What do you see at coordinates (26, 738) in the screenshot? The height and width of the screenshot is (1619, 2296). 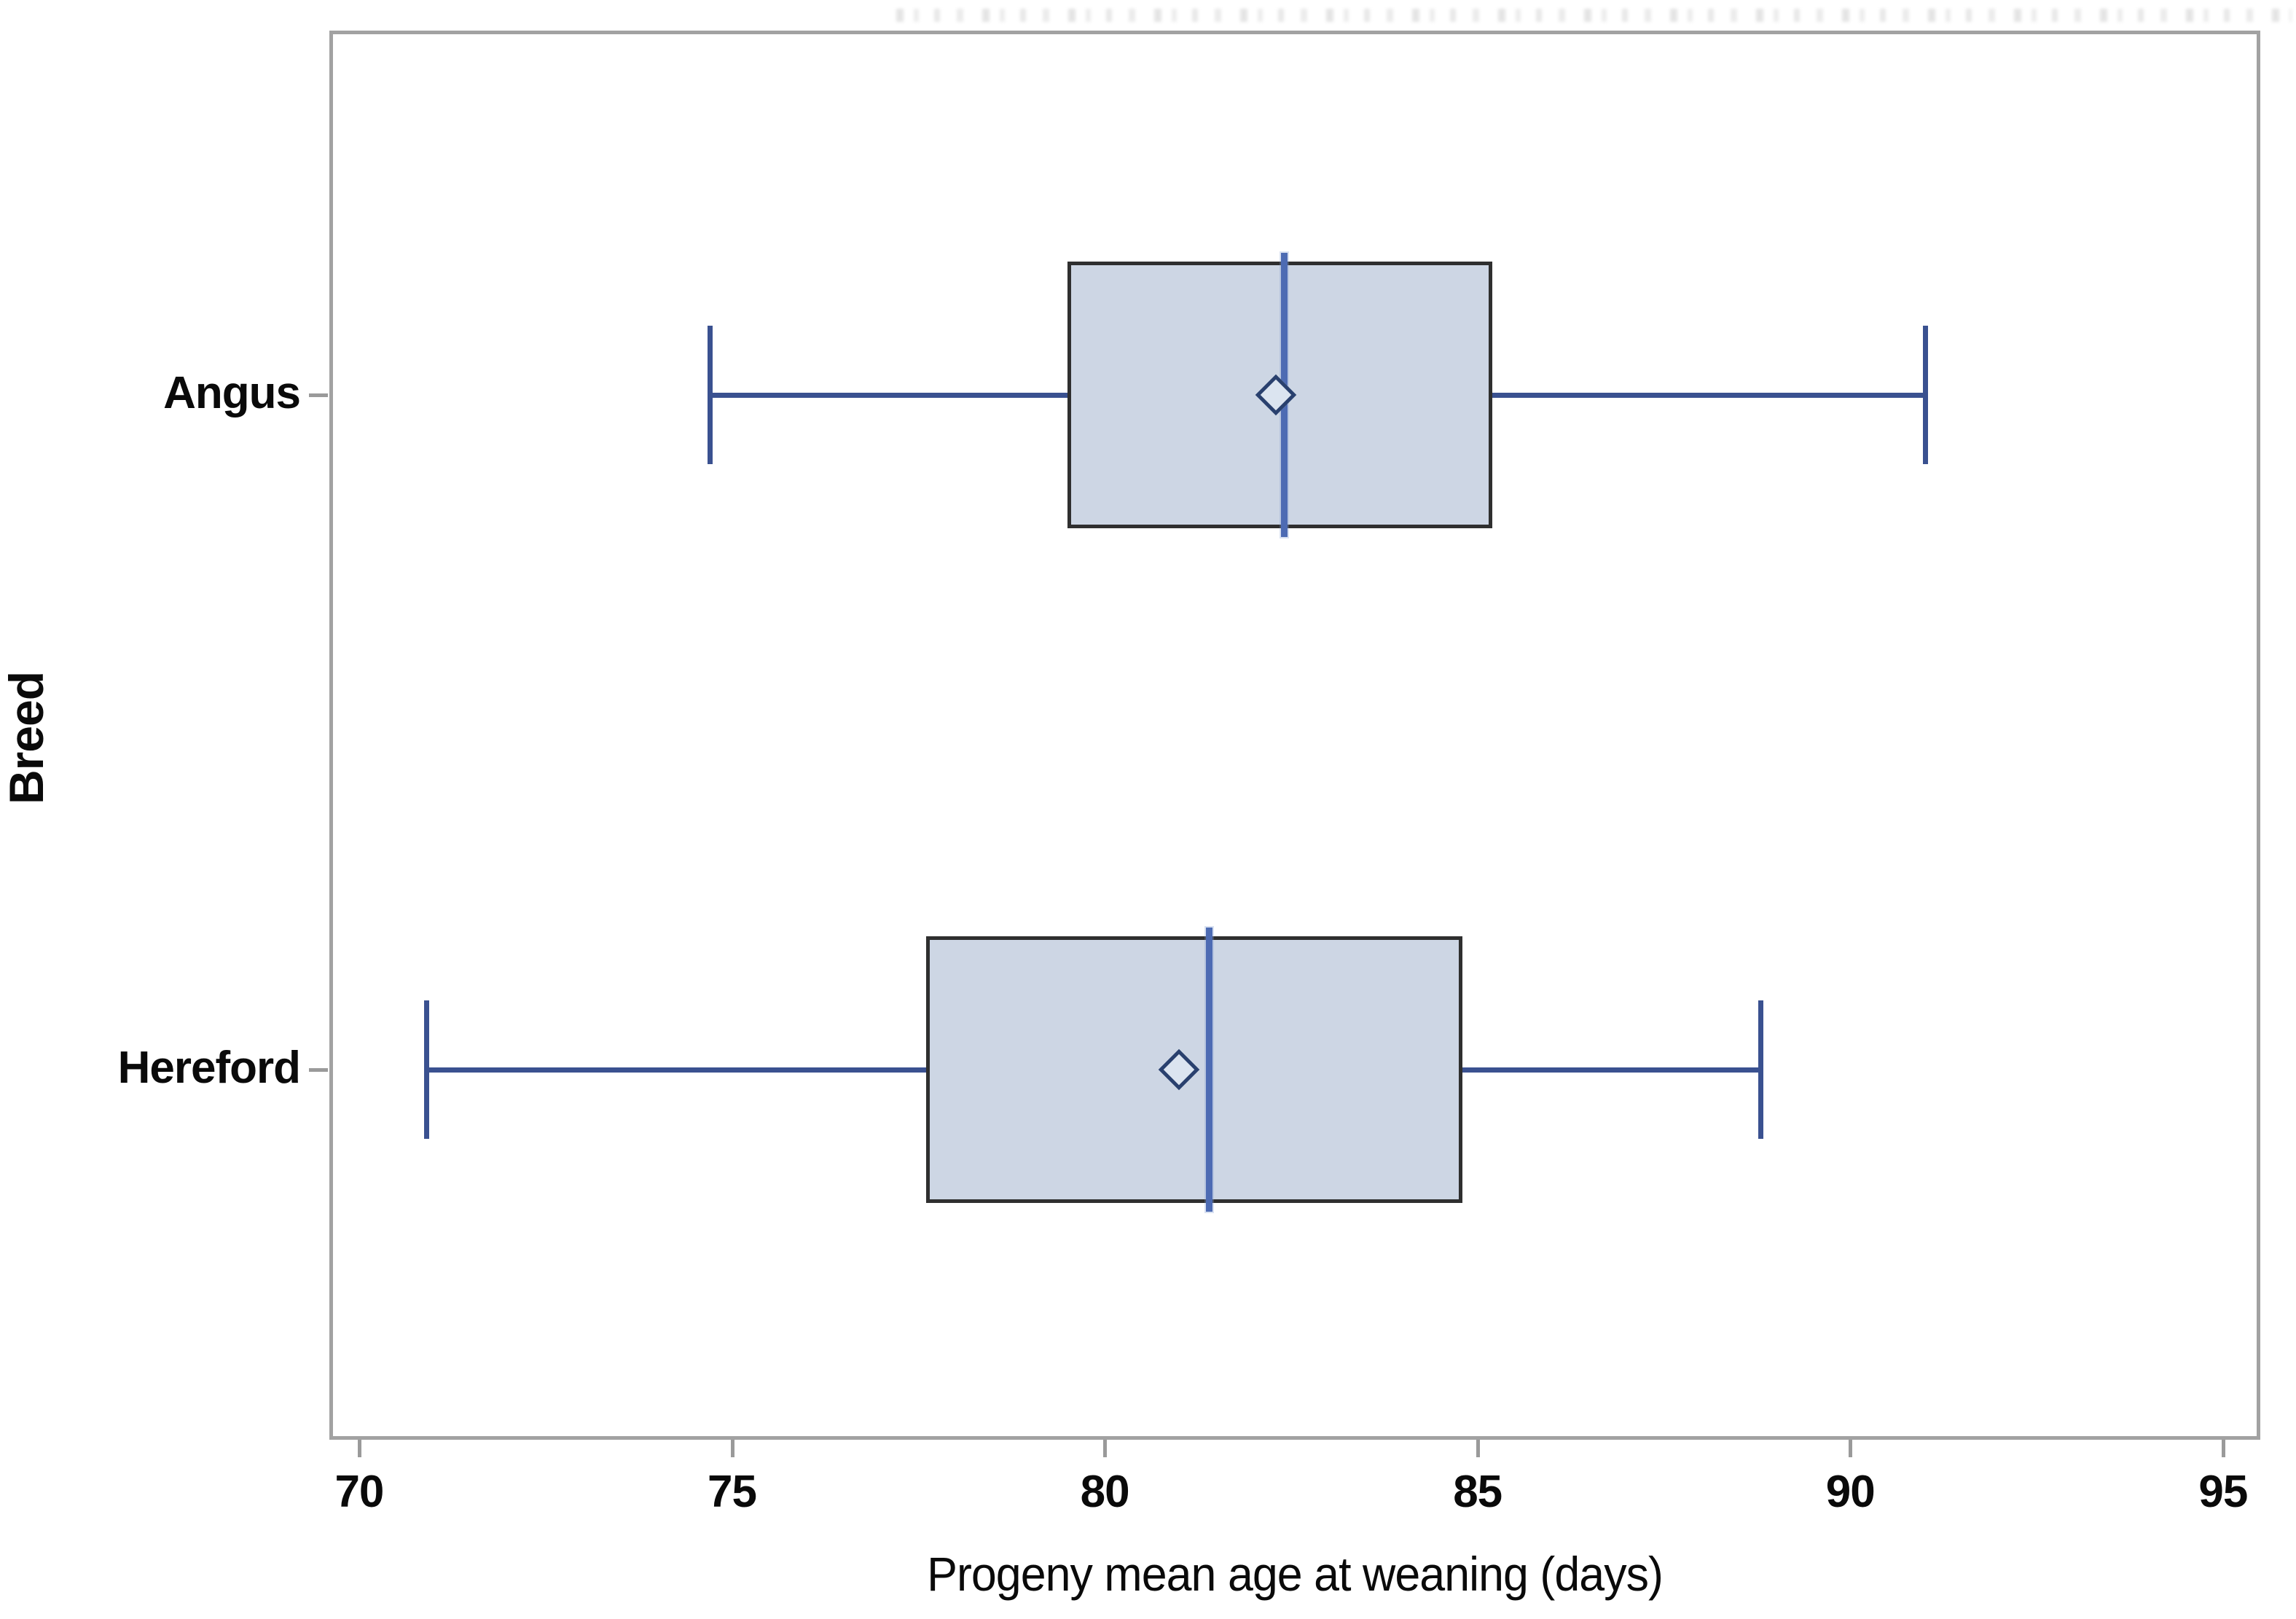 I see `y-axis-title: Breed` at bounding box center [26, 738].